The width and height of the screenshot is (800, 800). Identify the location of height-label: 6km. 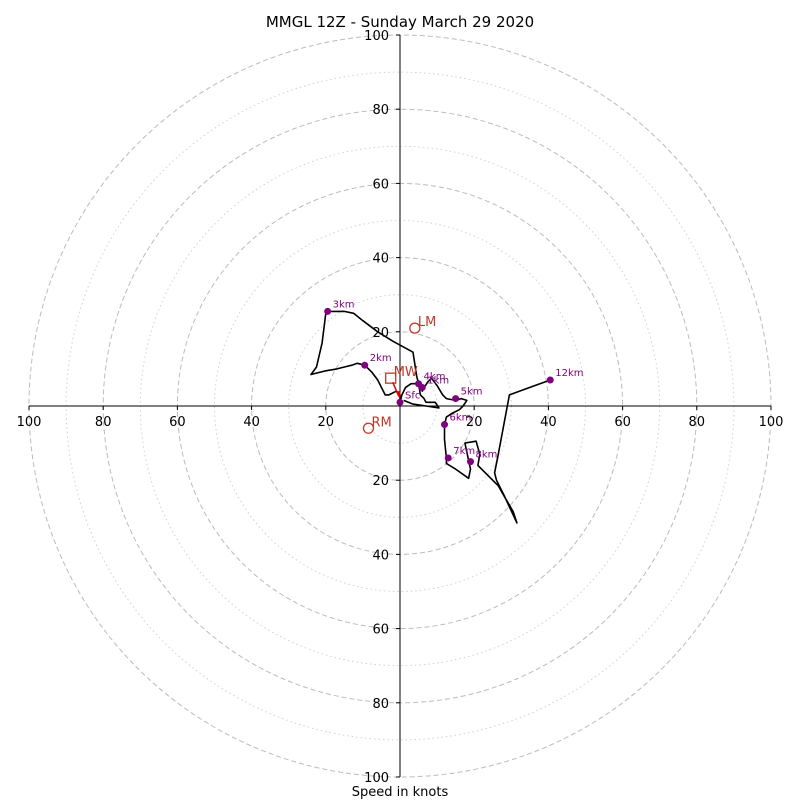
(461, 418).